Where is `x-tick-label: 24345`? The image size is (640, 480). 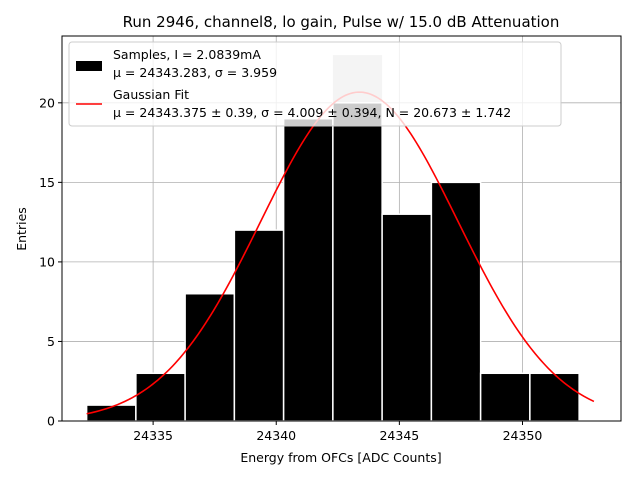 x-tick-label: 24345 is located at coordinates (399, 435).